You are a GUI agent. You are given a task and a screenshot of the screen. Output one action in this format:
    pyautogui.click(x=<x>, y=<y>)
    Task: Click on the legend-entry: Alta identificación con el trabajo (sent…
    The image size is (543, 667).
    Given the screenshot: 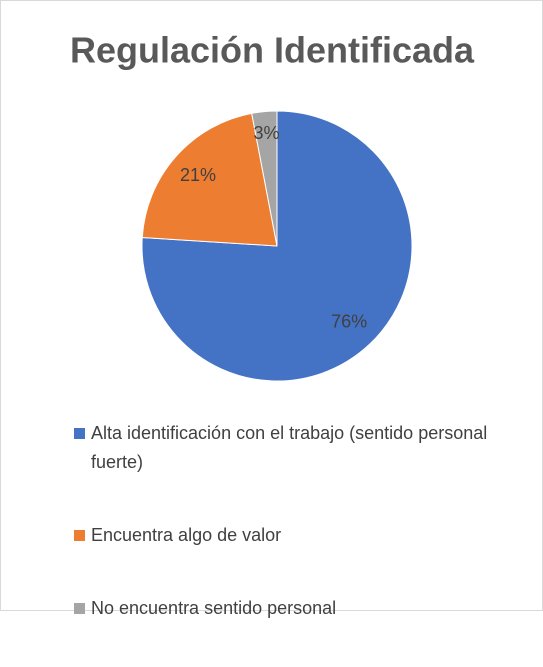 What is the action you would take?
    pyautogui.click(x=294, y=448)
    